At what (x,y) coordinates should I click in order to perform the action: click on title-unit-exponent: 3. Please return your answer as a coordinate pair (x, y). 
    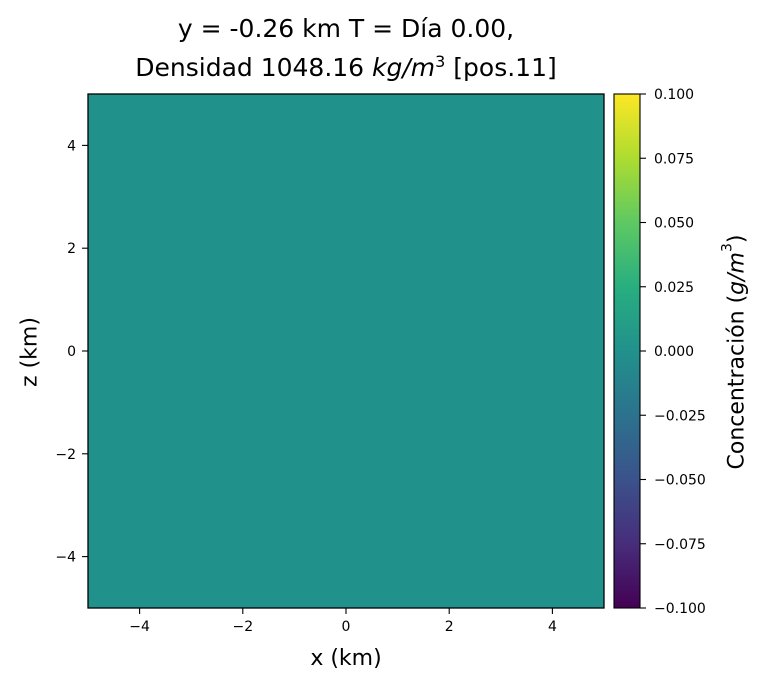
    Looking at the image, I should click on (440, 61).